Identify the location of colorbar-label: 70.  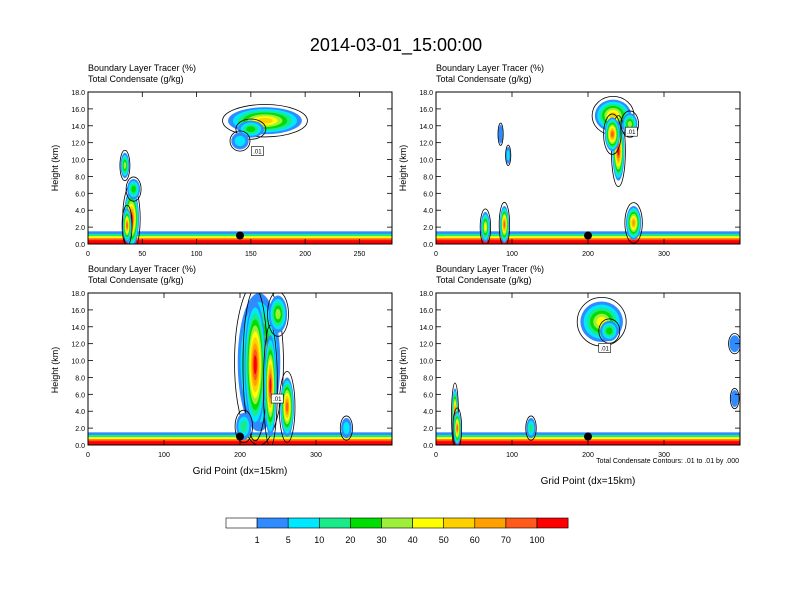
(506, 540).